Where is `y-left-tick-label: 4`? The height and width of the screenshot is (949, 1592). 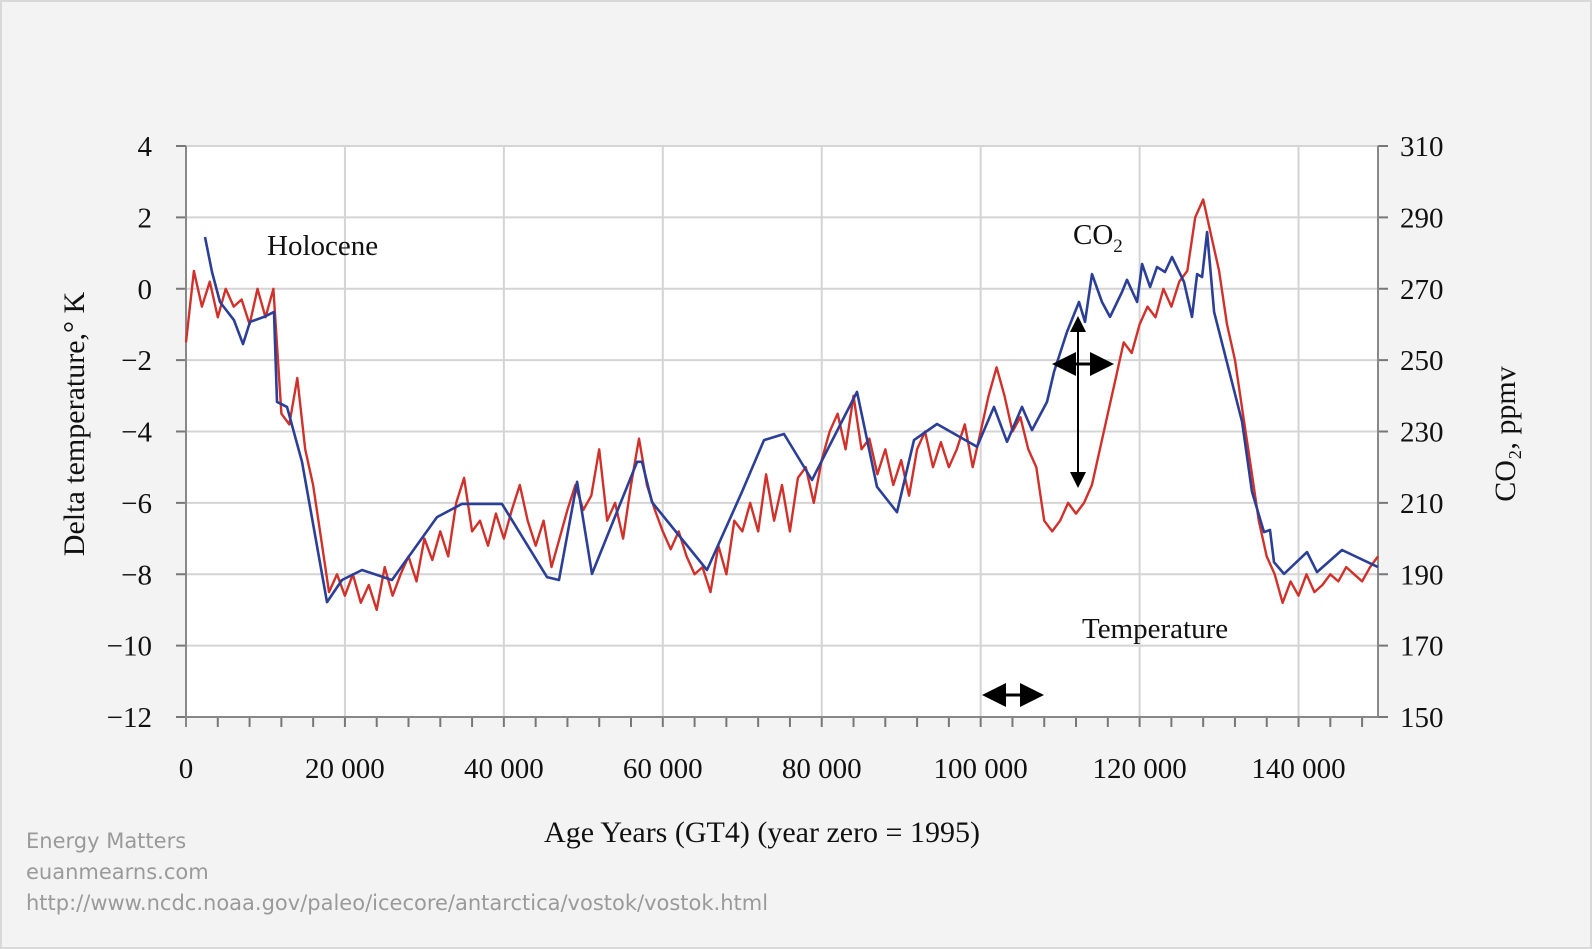 y-left-tick-label: 4 is located at coordinates (145, 147).